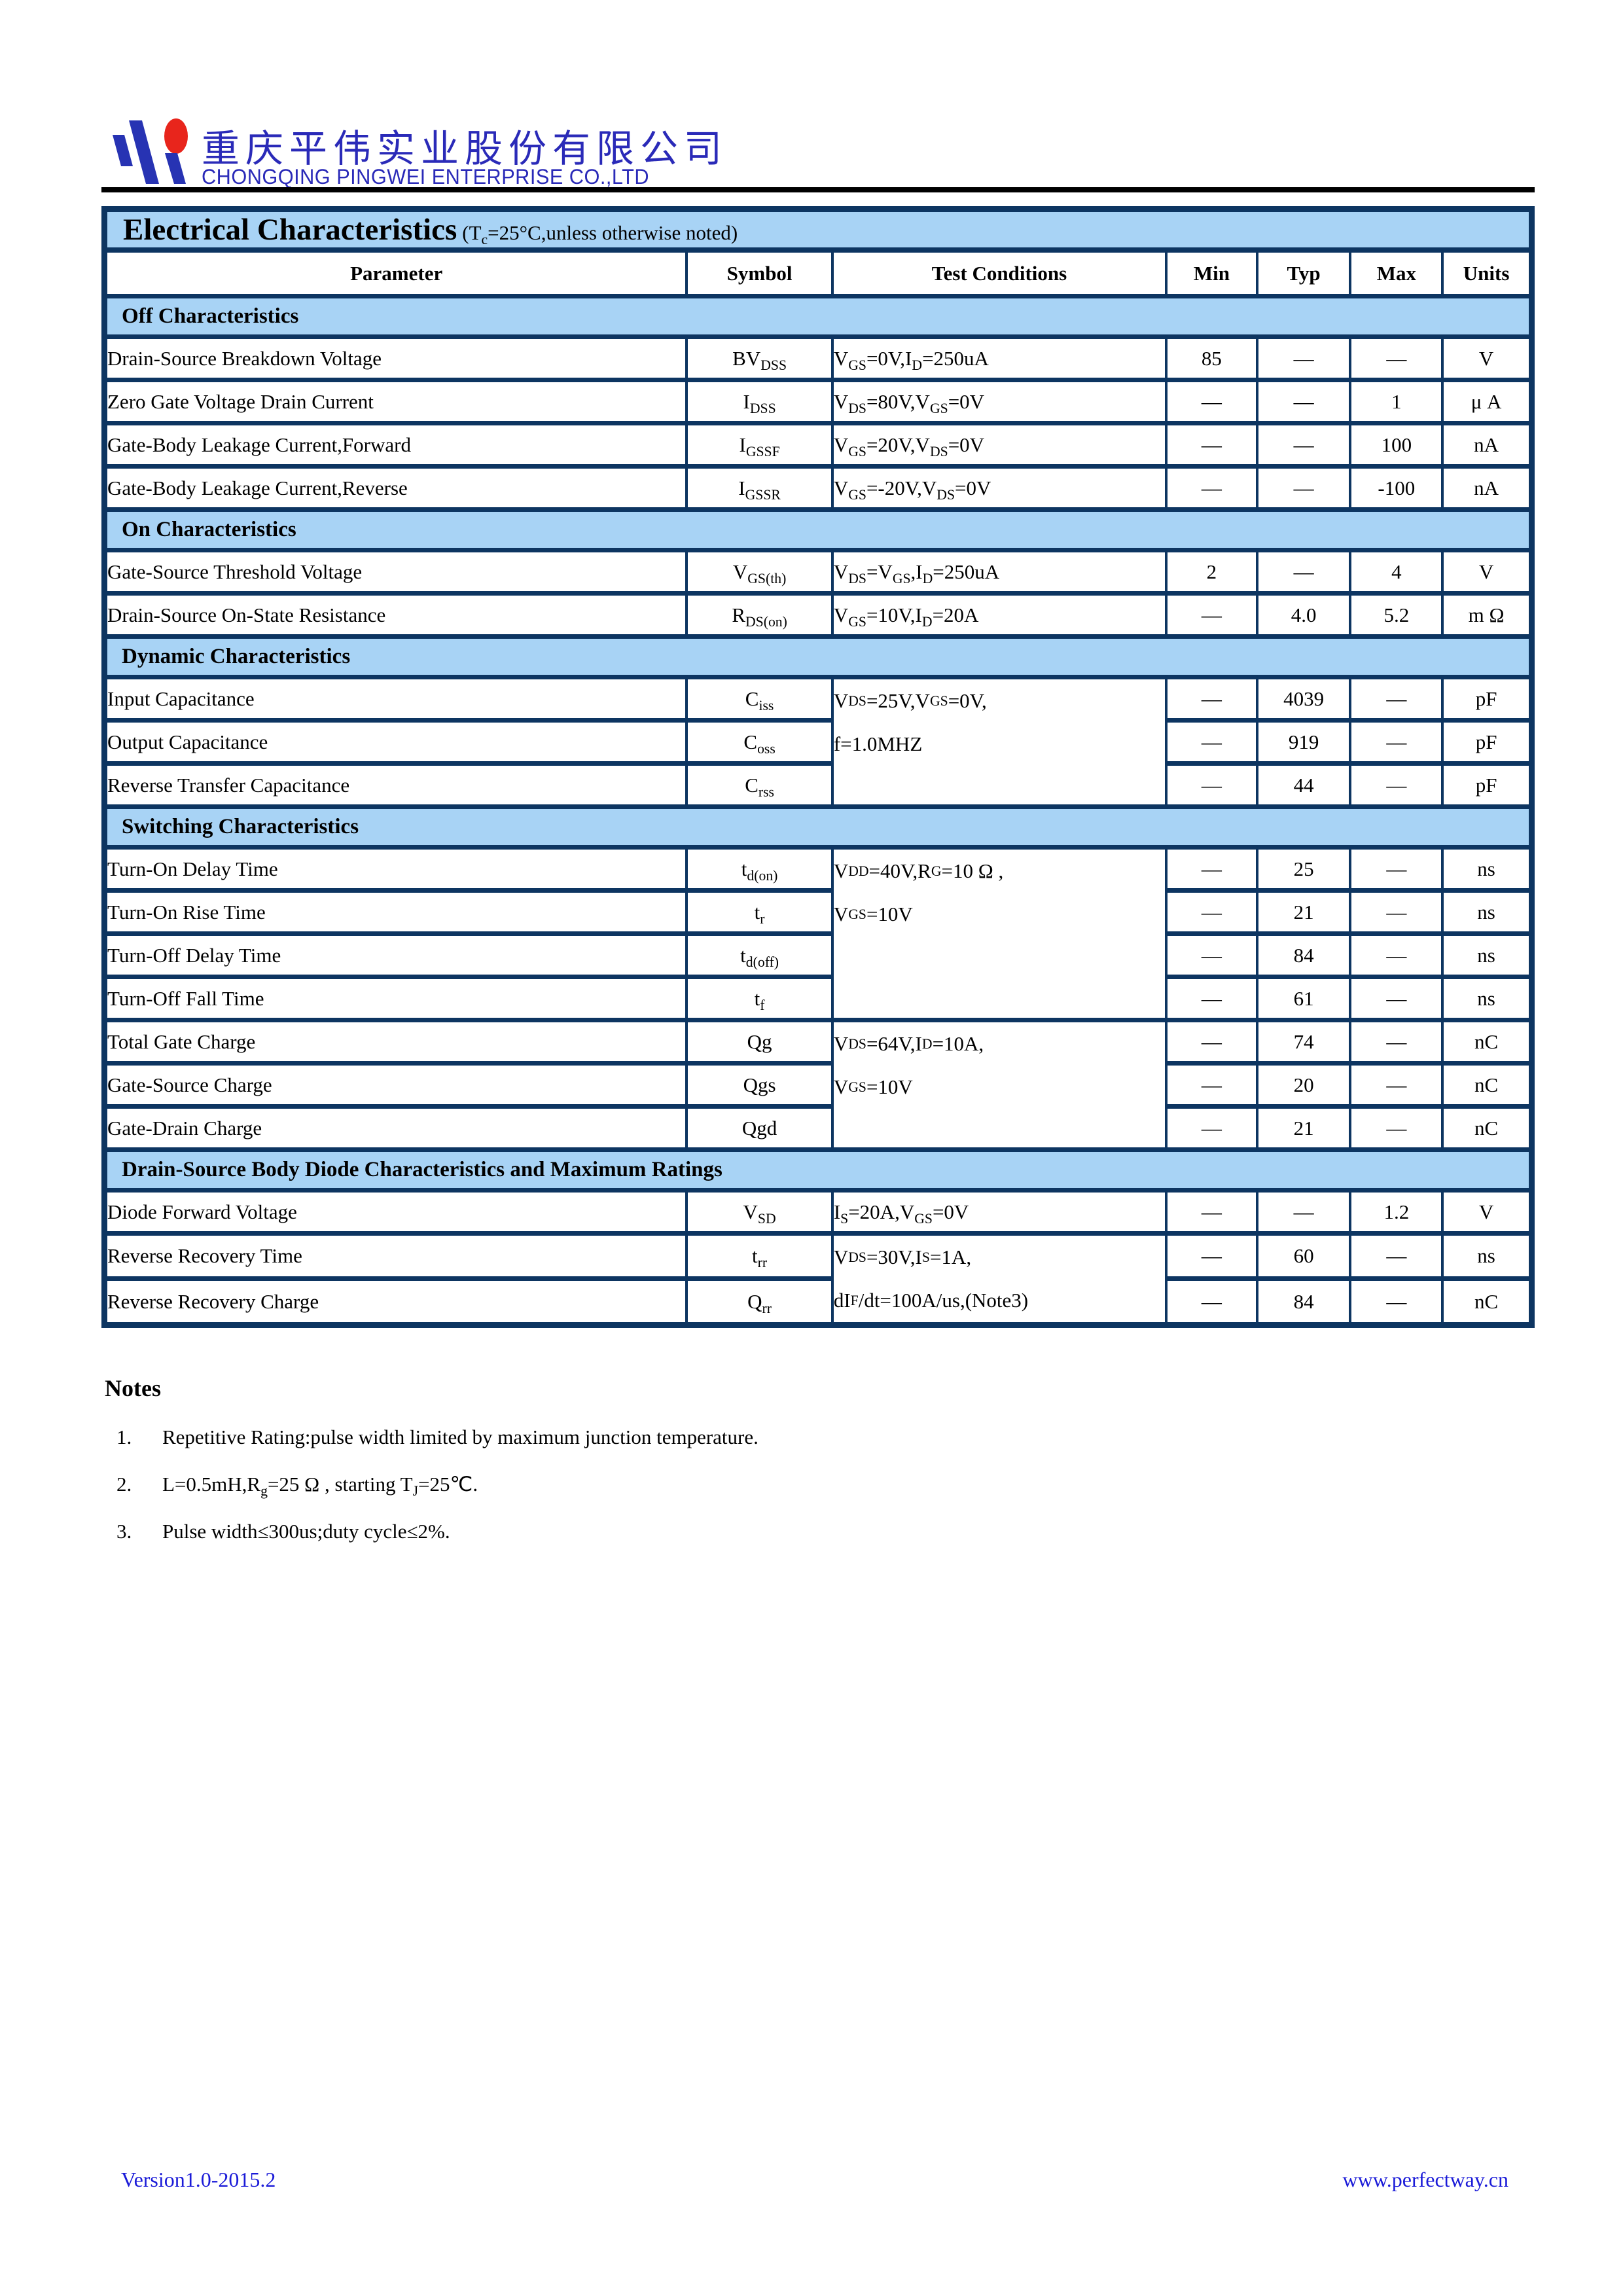 The image size is (1623, 2296). I want to click on notes-heading: Notes, so click(133, 1388).